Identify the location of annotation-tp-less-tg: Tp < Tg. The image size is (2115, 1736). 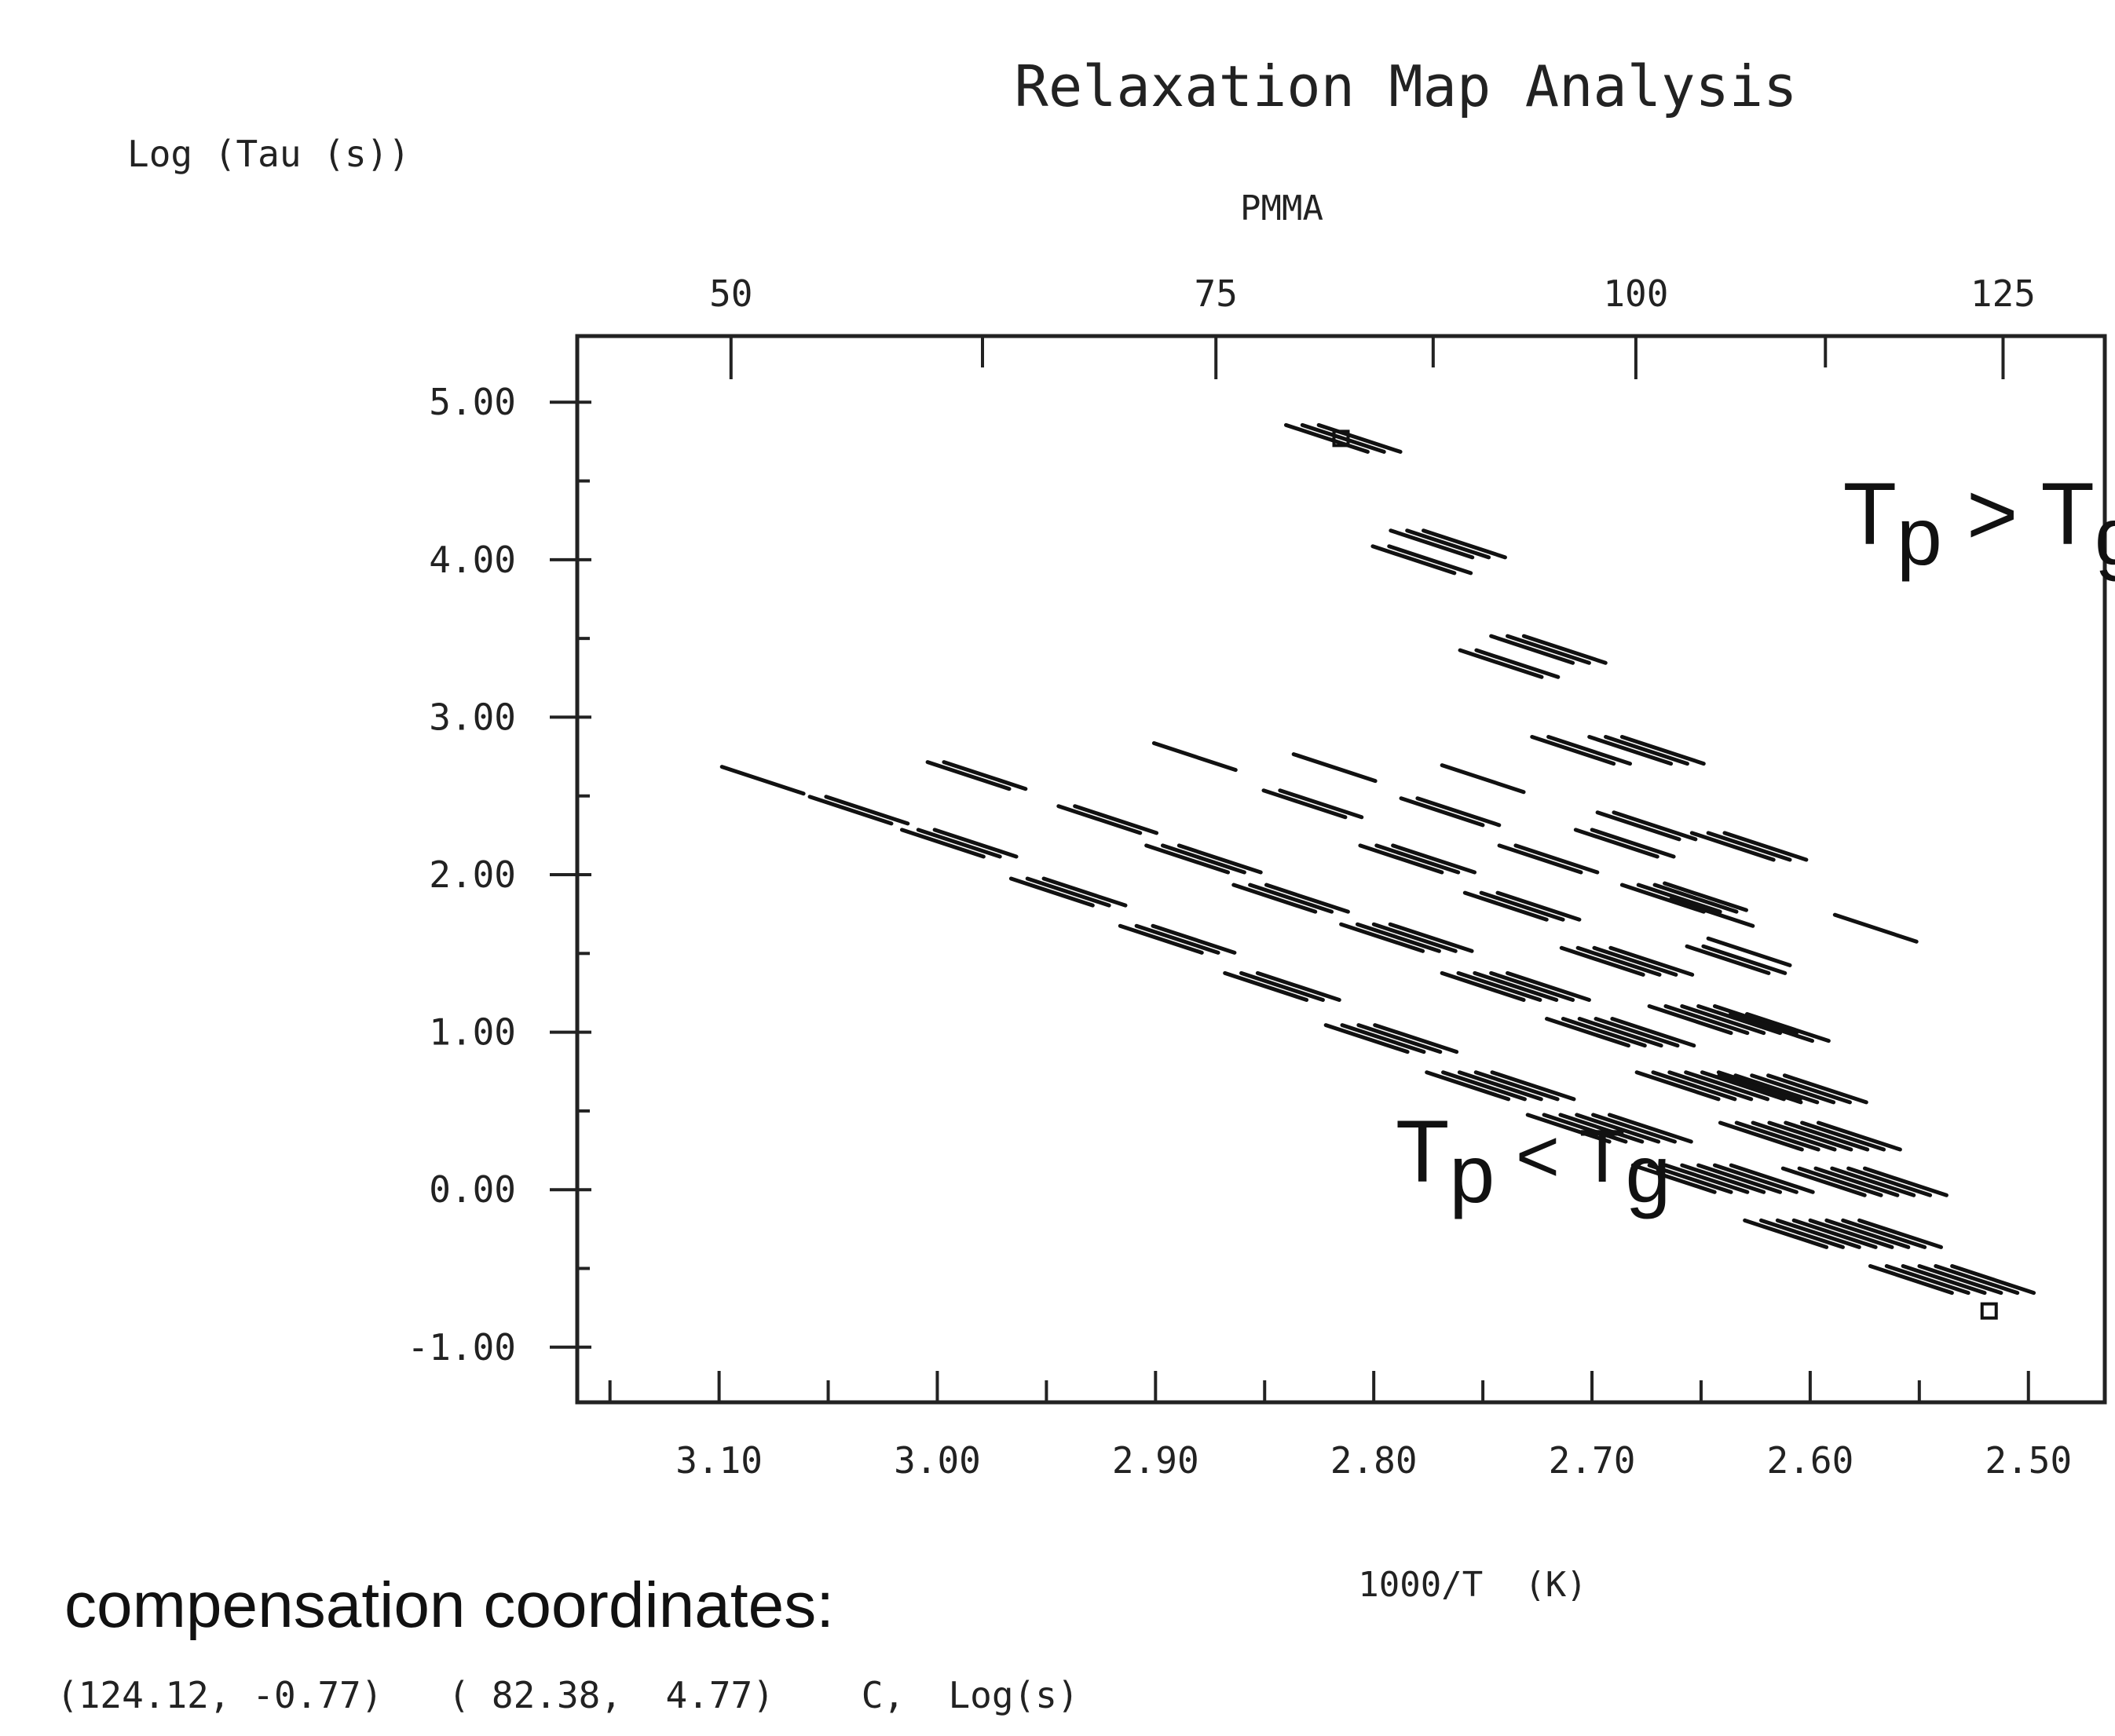
(1533, 1161).